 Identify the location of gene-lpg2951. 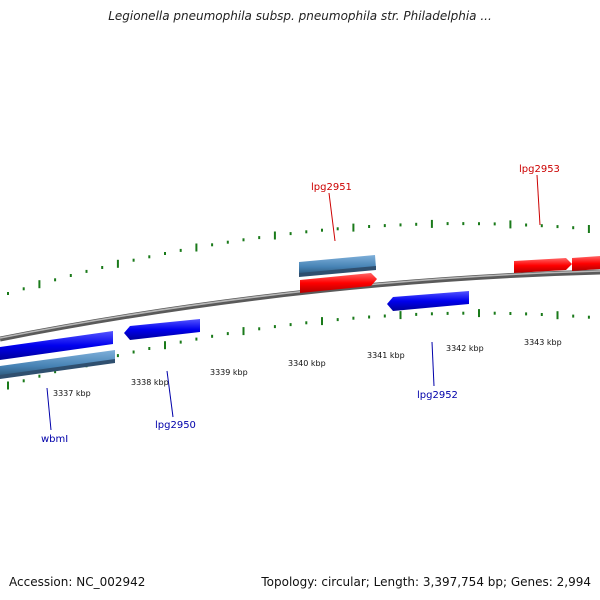
(338, 283).